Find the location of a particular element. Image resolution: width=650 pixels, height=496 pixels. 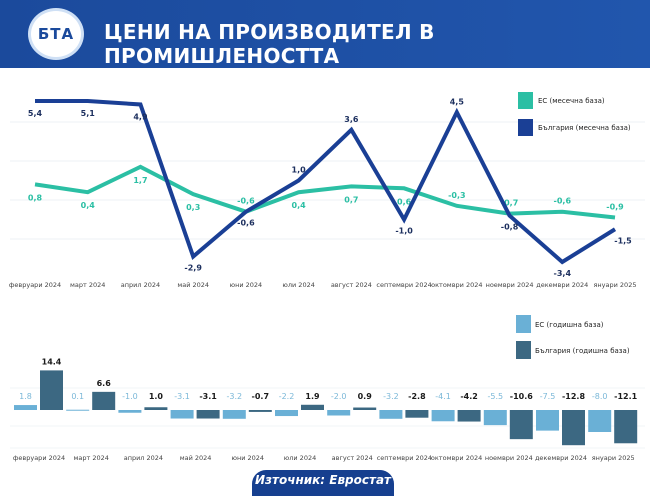

x-tick-label: юли 2024 is located at coordinates (298, 285).